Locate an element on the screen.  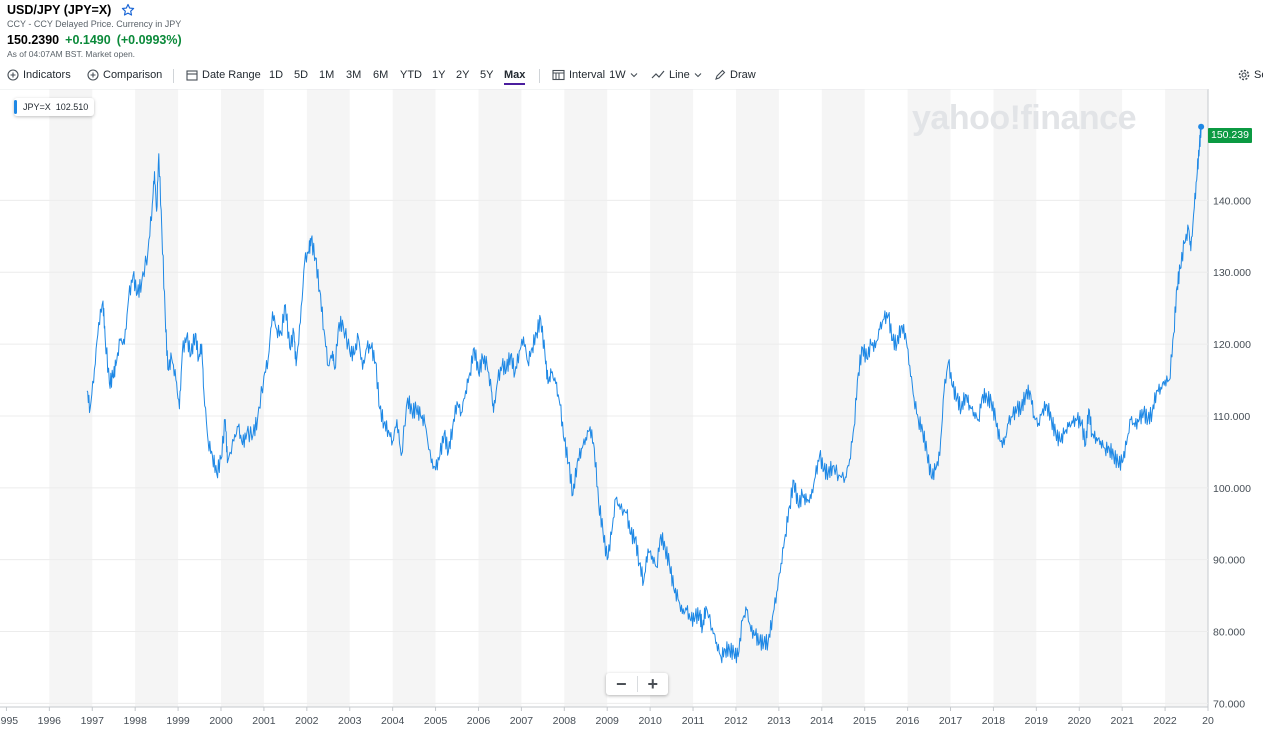
range-1m: 1M is located at coordinates (326, 75).